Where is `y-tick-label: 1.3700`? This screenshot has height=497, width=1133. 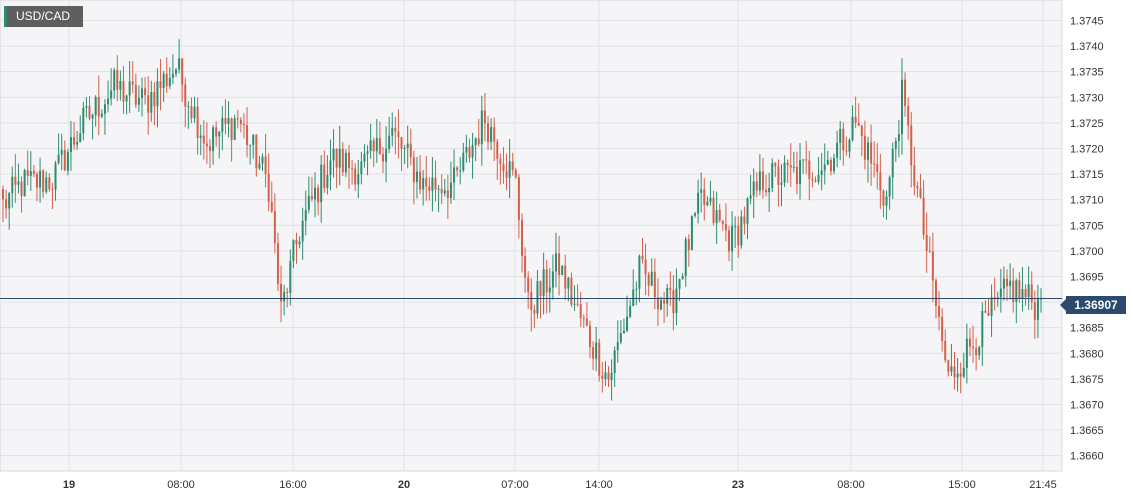 y-tick-label: 1.3700 is located at coordinates (1087, 252).